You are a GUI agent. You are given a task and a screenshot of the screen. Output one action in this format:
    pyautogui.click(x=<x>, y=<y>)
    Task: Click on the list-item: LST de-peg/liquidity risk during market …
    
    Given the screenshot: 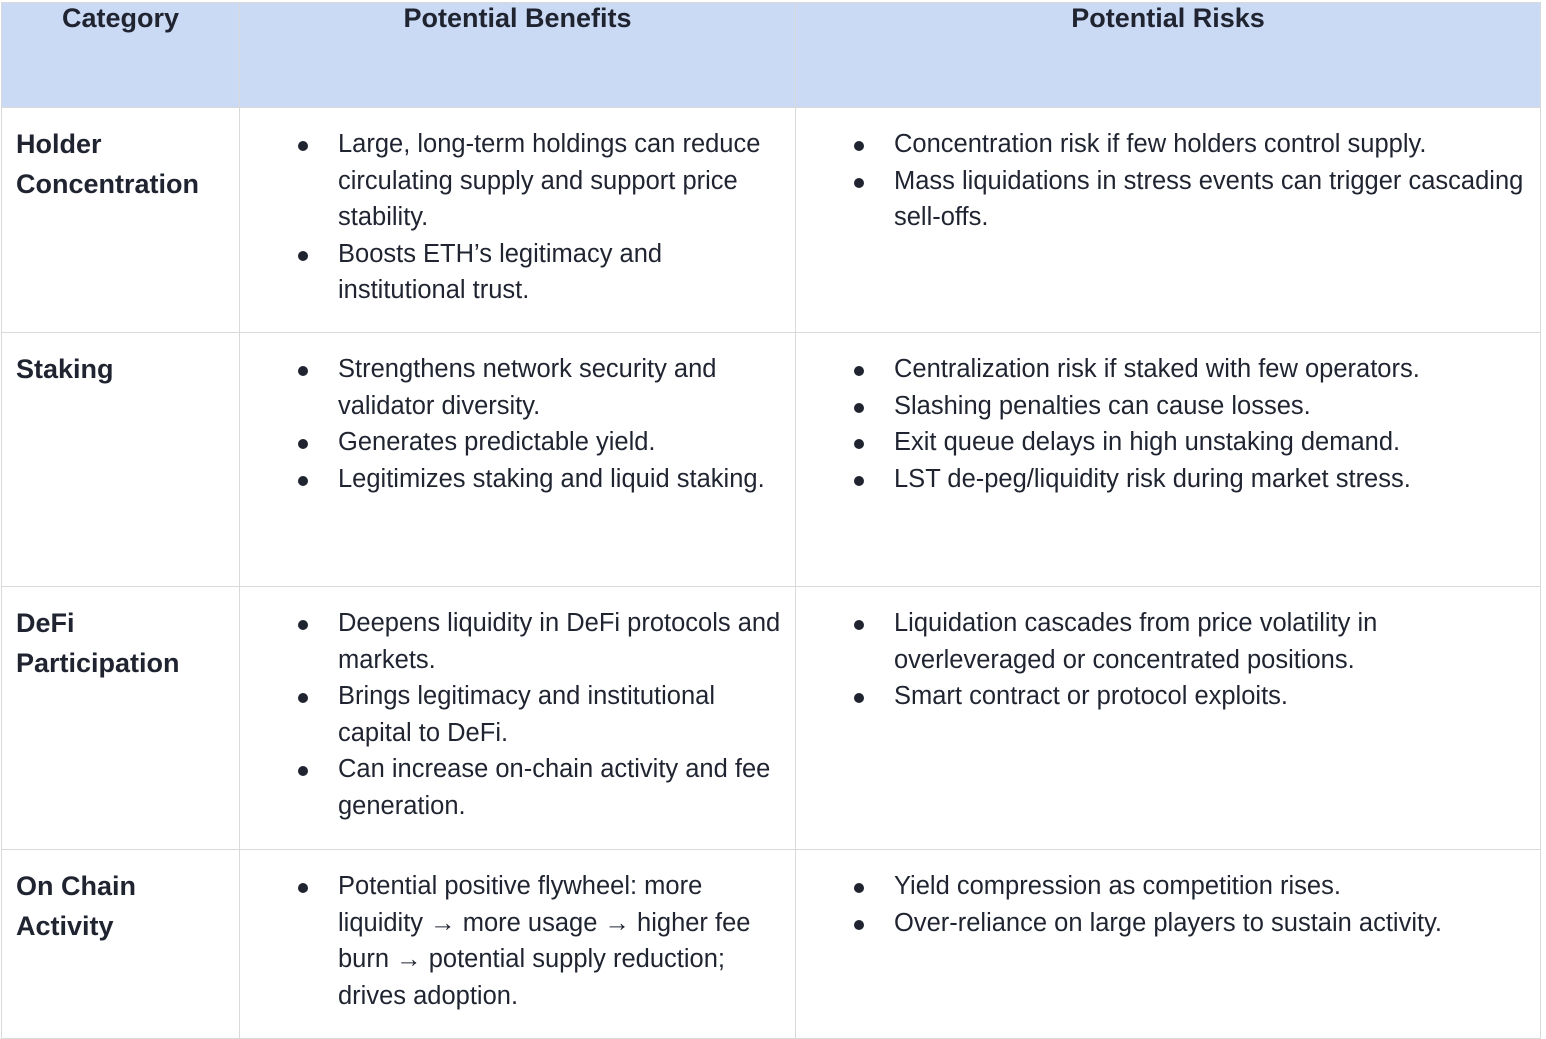 What is the action you would take?
    pyautogui.click(x=1164, y=479)
    